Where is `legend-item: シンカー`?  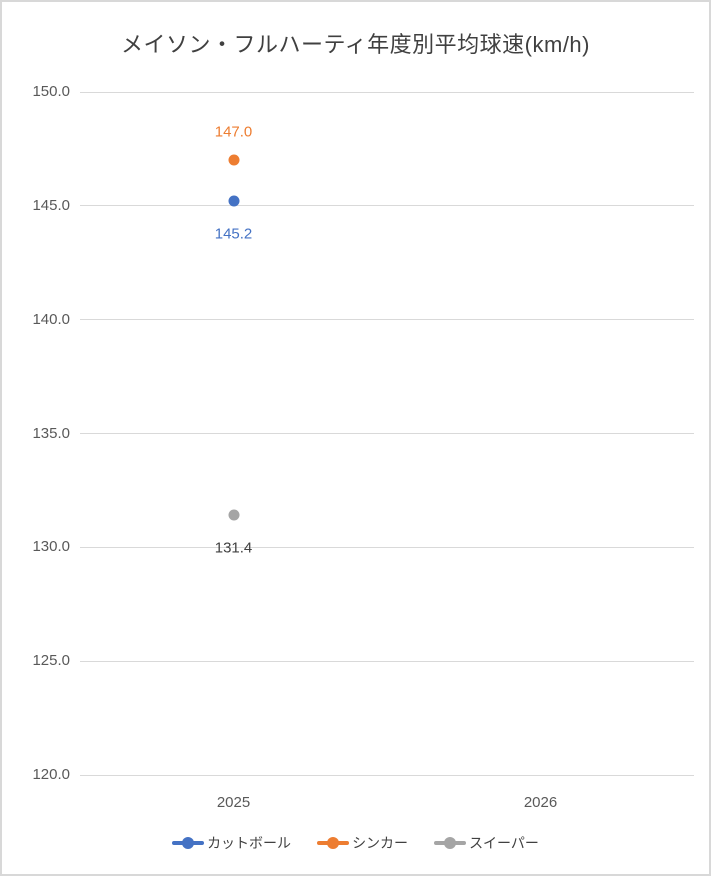
legend-item: シンカー is located at coordinates (362, 843).